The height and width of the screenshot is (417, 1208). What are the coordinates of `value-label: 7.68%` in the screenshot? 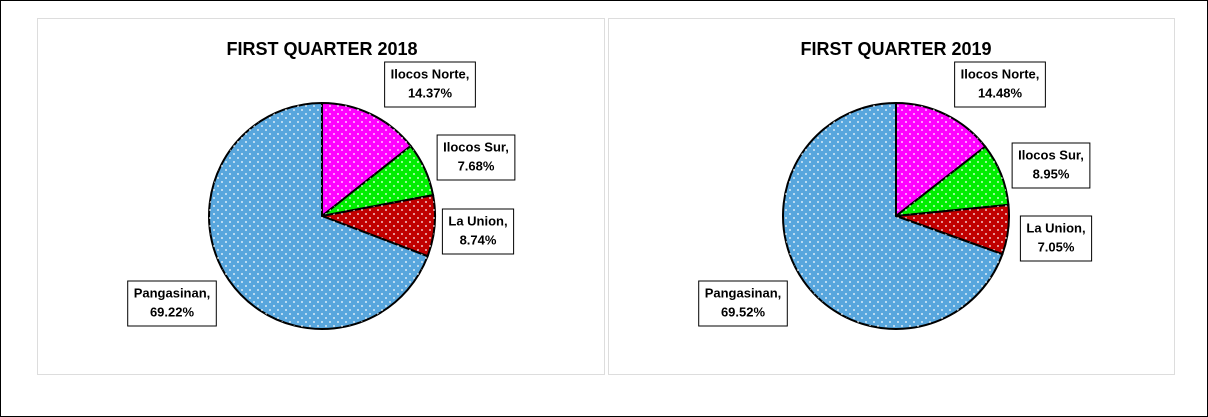 It's located at (476, 165).